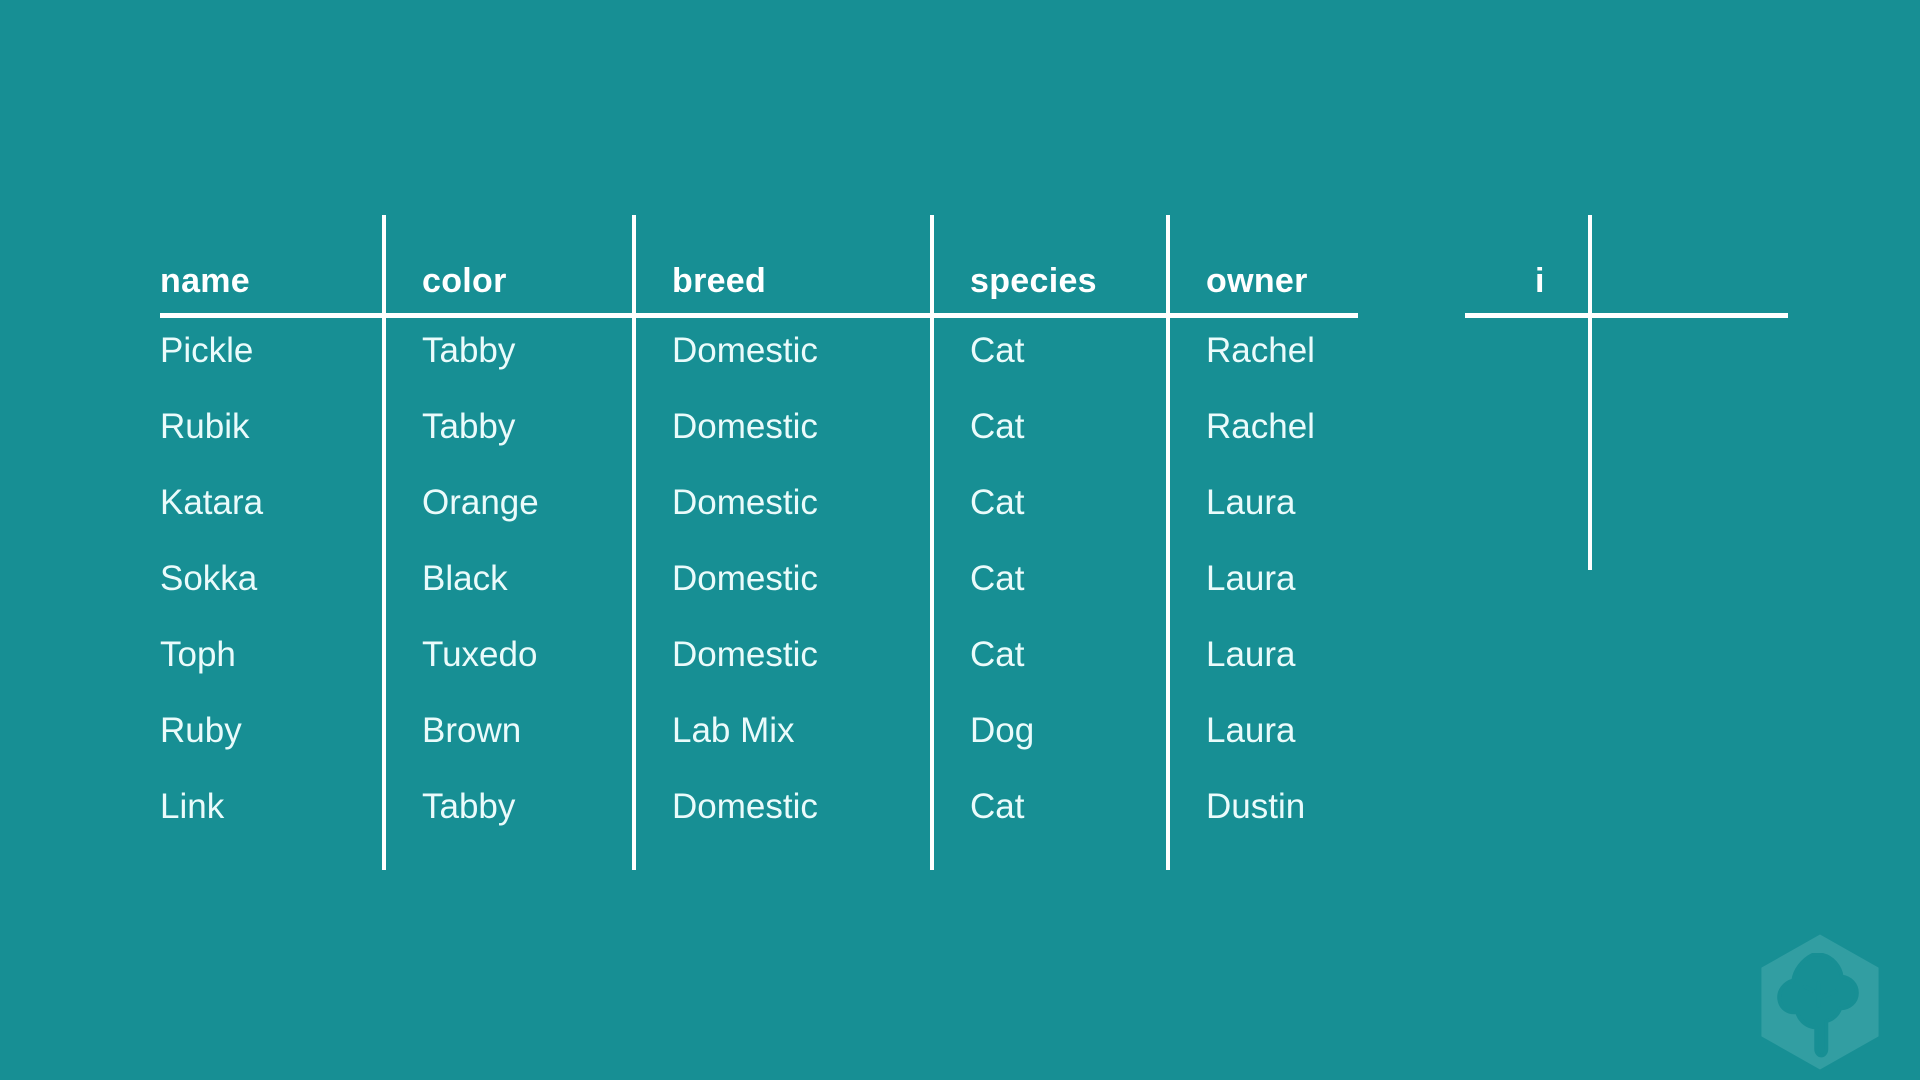 The width and height of the screenshot is (1920, 1080). I want to click on cell-name: Katara, so click(212, 502).